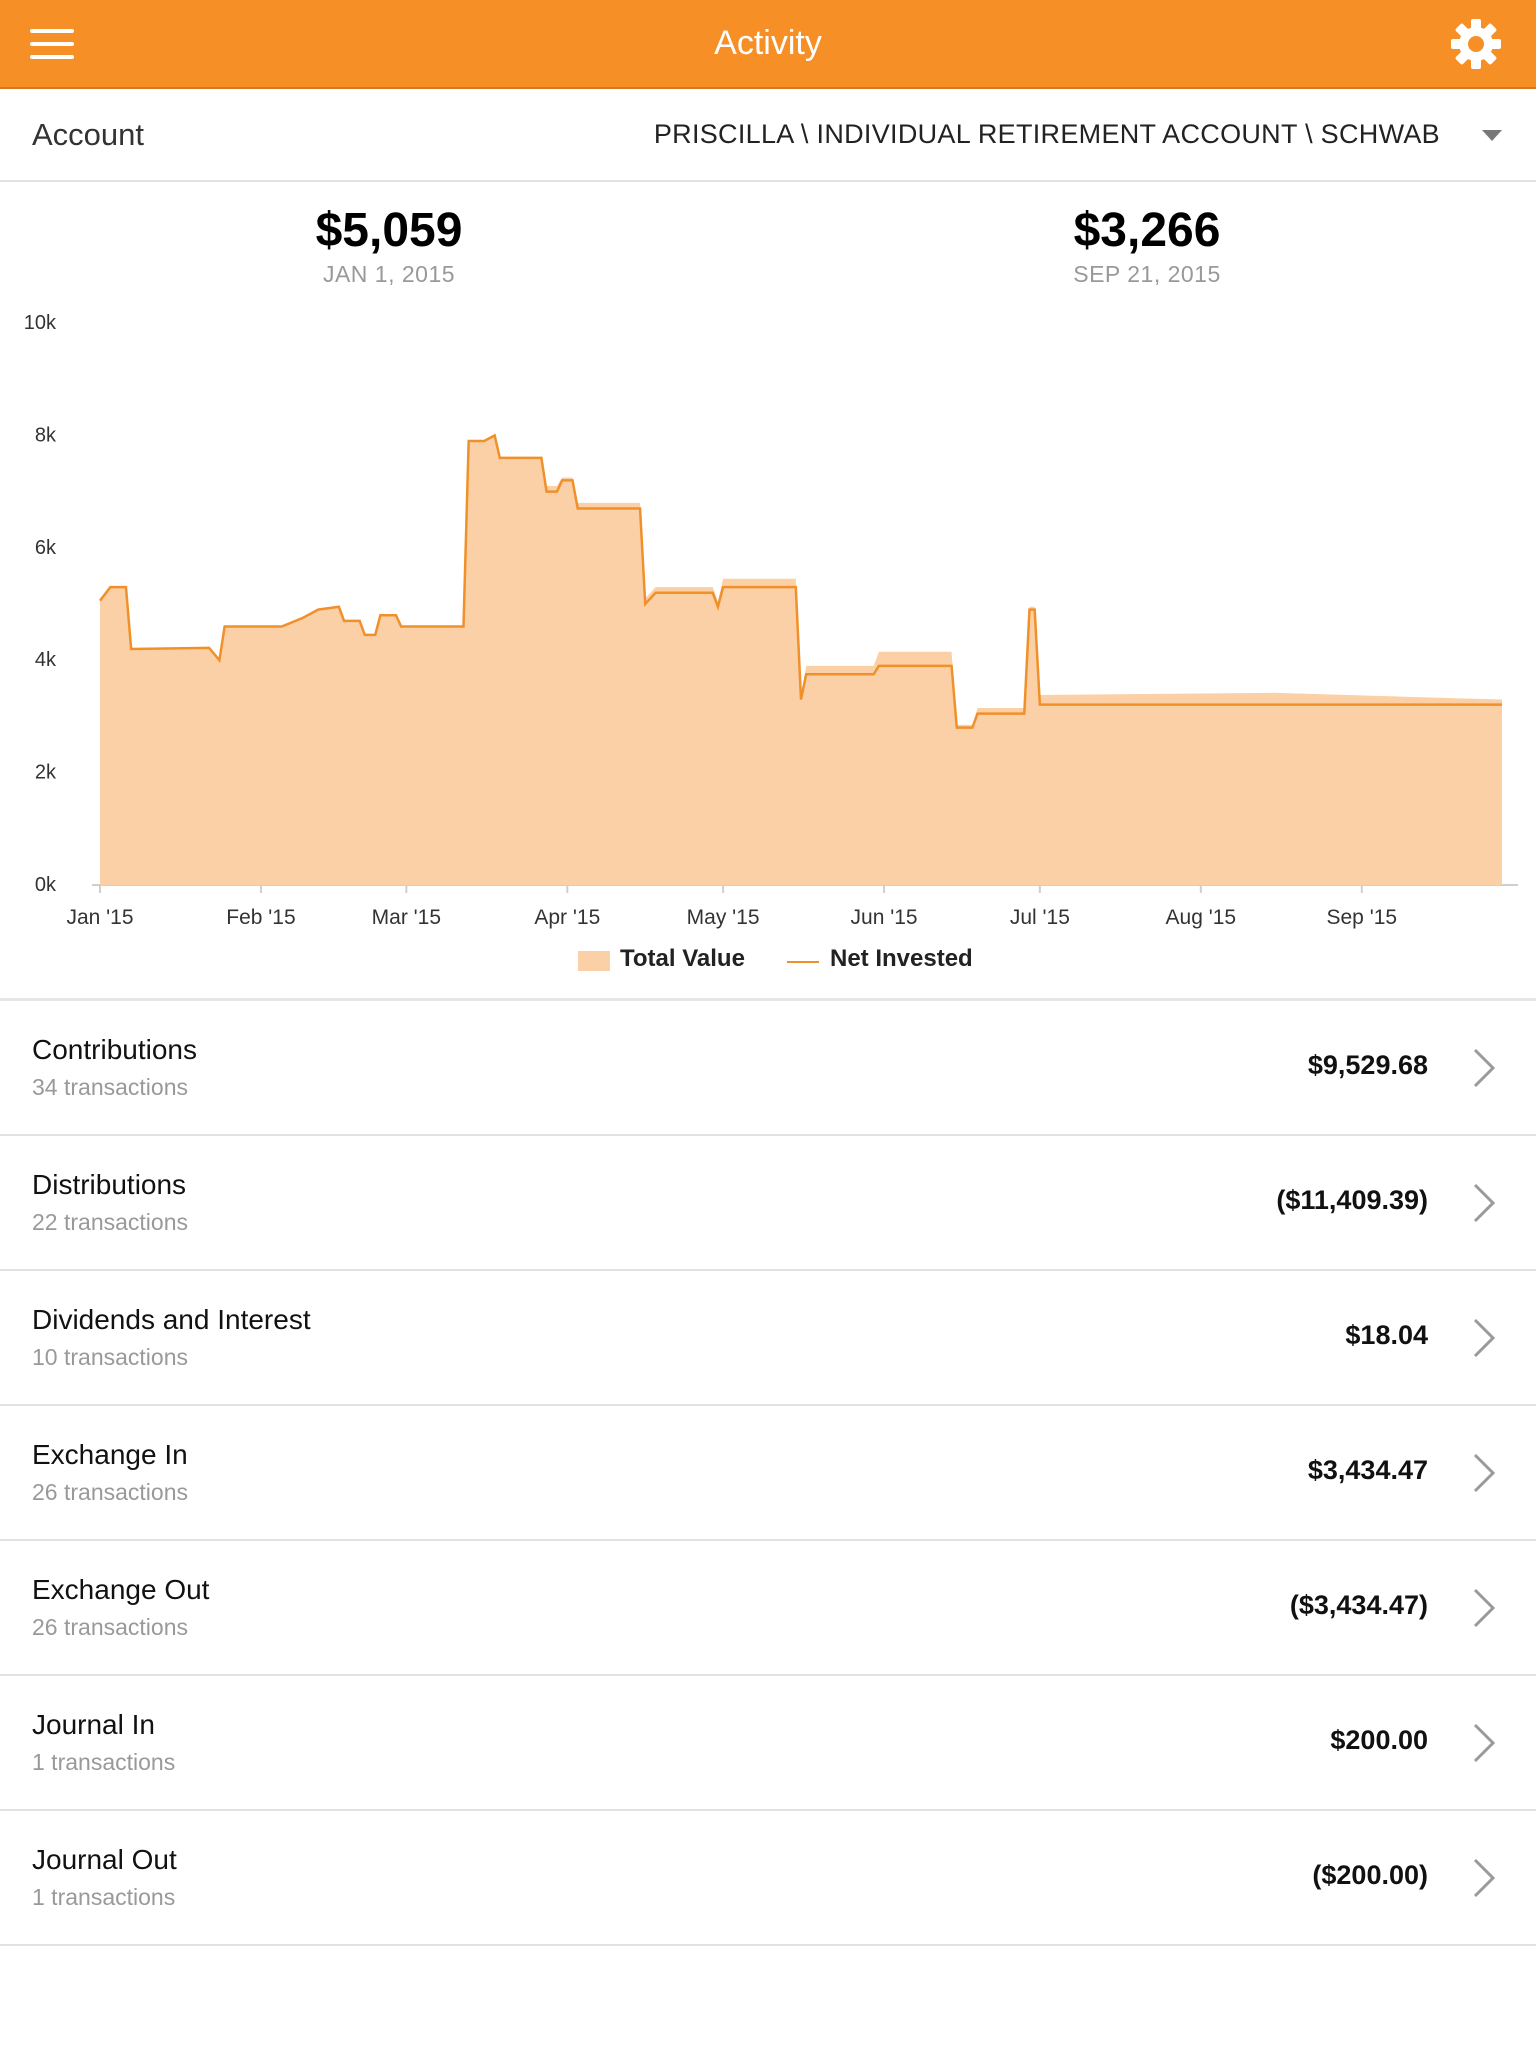 The width and height of the screenshot is (1536, 2048). Describe the element at coordinates (46, 885) in the screenshot. I see `y-tick-label: 0k` at that location.